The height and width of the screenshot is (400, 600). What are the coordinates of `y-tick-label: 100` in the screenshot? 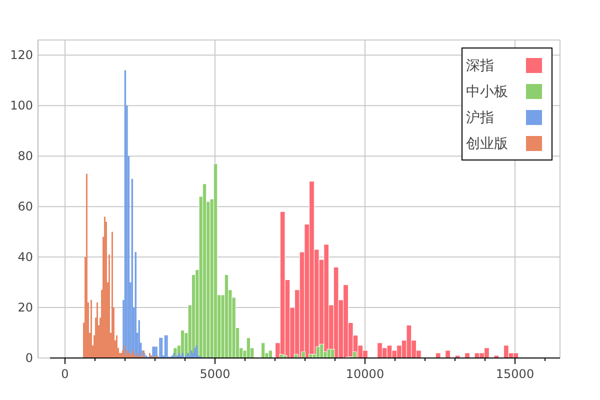 It's located at (21, 105).